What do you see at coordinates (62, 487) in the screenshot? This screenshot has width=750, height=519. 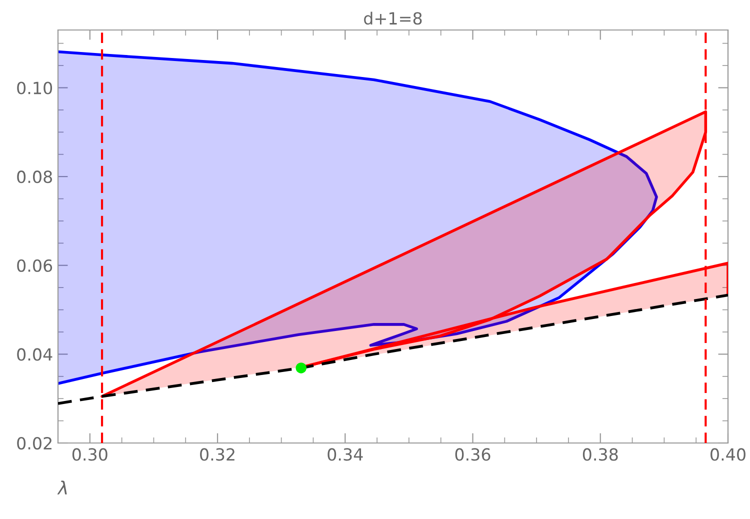 I see `x-axis-title: λ` at bounding box center [62, 487].